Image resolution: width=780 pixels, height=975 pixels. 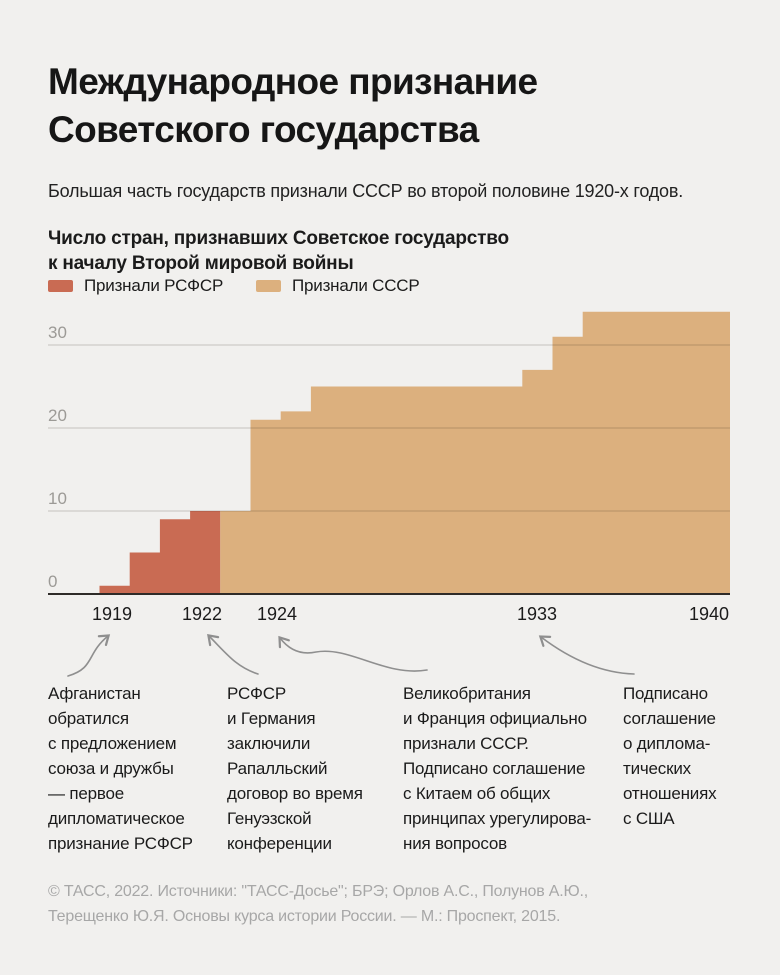 I want to click on x-tick-label-1919: 1919, so click(x=112, y=614).